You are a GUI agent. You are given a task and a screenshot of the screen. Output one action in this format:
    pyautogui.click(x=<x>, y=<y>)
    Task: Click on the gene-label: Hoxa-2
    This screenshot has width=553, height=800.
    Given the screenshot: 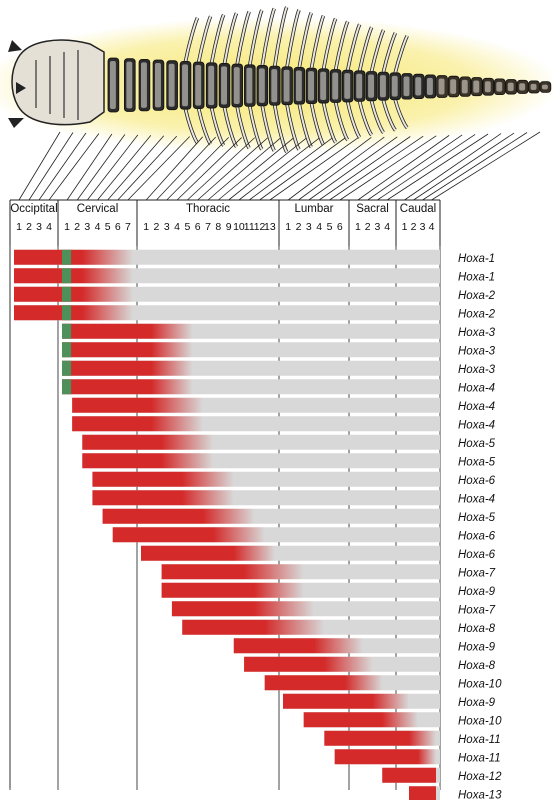 What is the action you would take?
    pyautogui.click(x=477, y=314)
    